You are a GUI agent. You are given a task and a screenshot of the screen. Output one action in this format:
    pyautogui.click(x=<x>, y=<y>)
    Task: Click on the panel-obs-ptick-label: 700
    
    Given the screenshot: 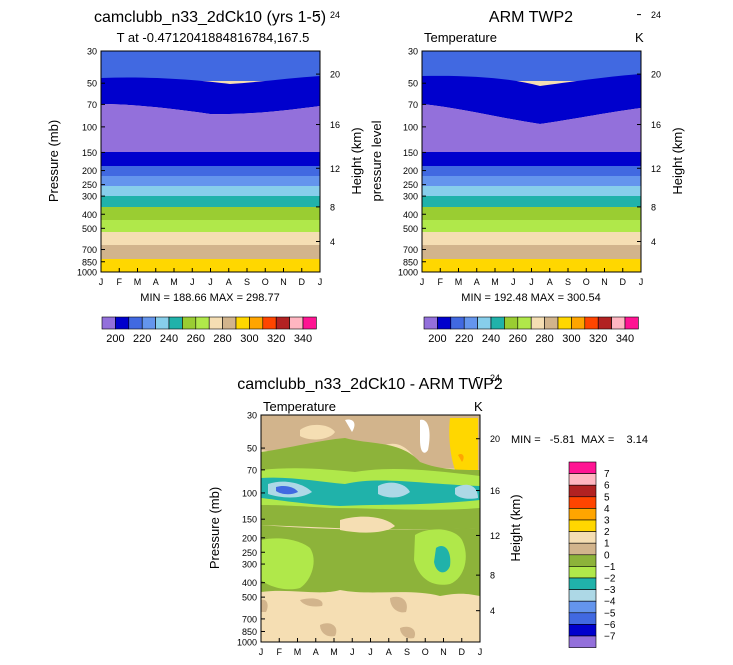 What is the action you would take?
    pyautogui.click(x=410, y=250)
    